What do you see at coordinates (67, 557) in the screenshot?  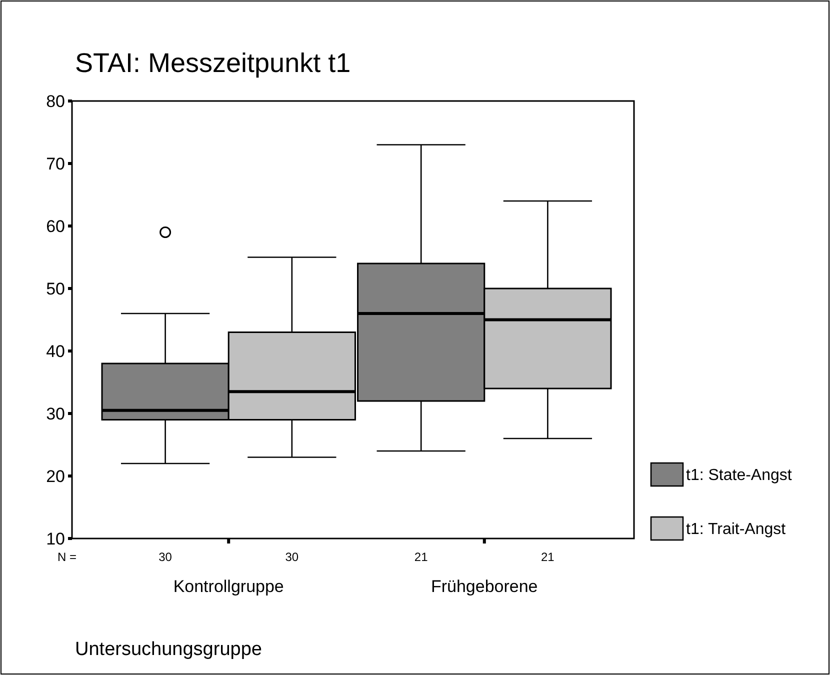 I see `text: N =` at bounding box center [67, 557].